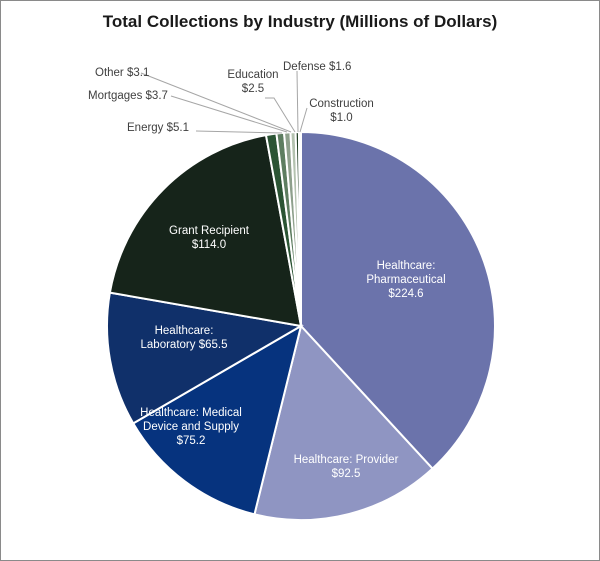 The height and width of the screenshot is (561, 600). Describe the element at coordinates (406, 280) in the screenshot. I see `label-pharmaceutical: Healthcare: Pharmaceutical $224.6` at that location.